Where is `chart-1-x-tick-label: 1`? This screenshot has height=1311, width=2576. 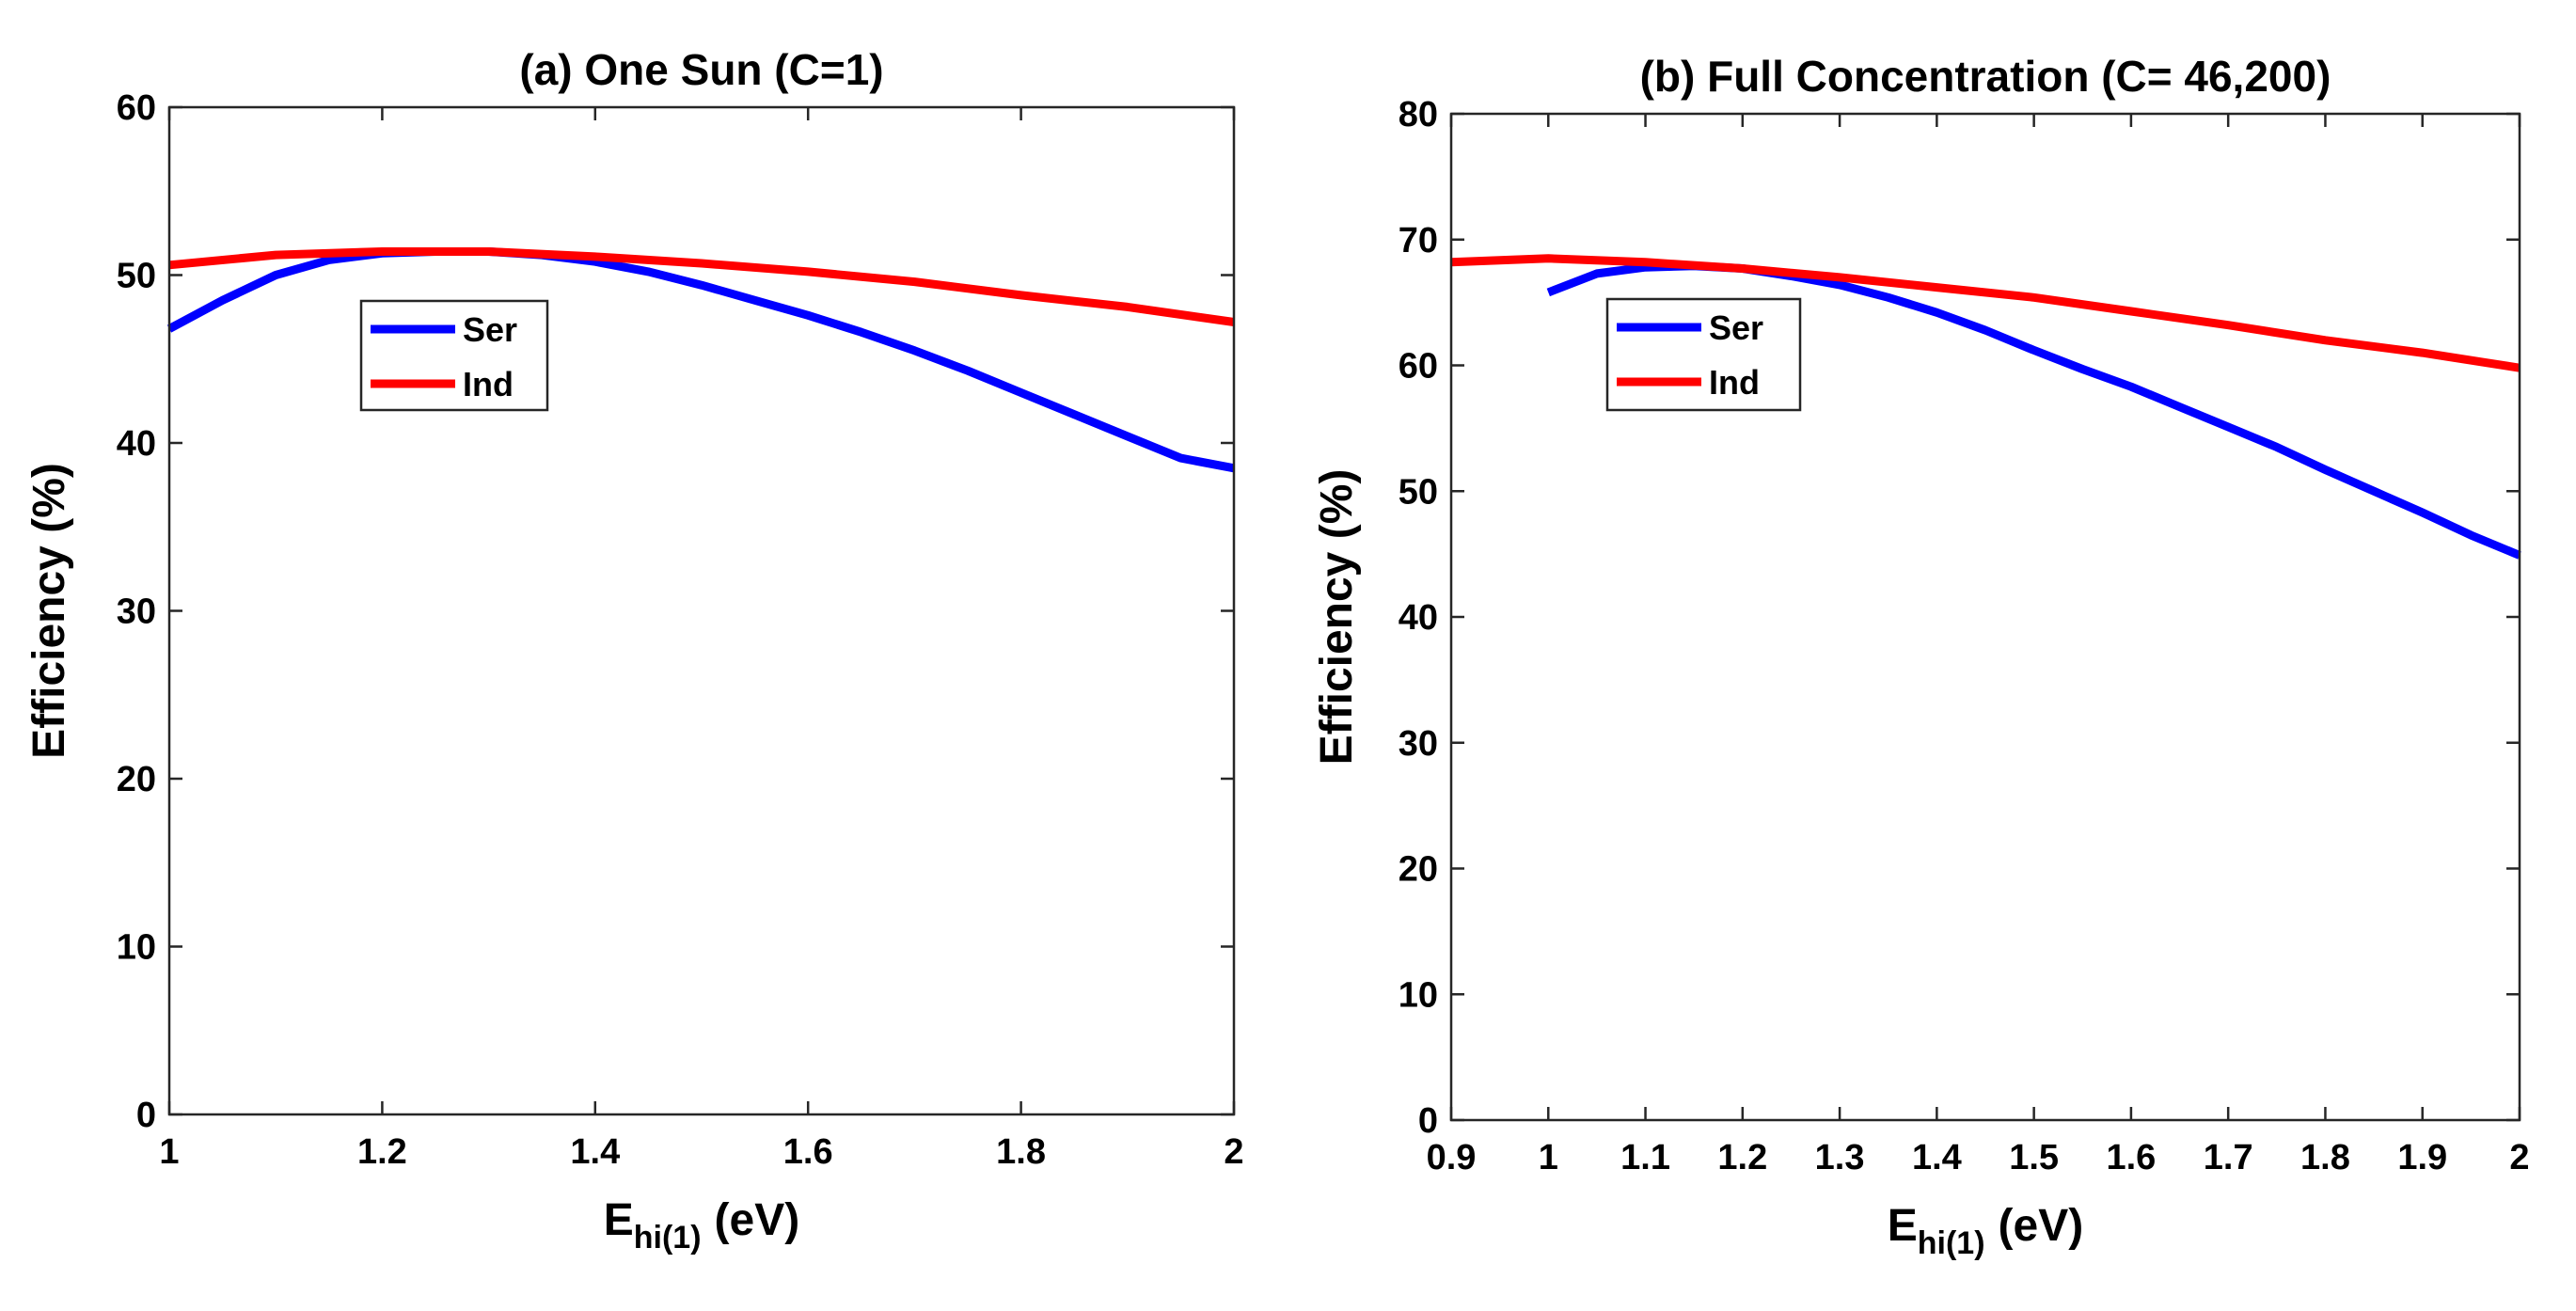 chart-1-x-tick-label: 1 is located at coordinates (169, 1152).